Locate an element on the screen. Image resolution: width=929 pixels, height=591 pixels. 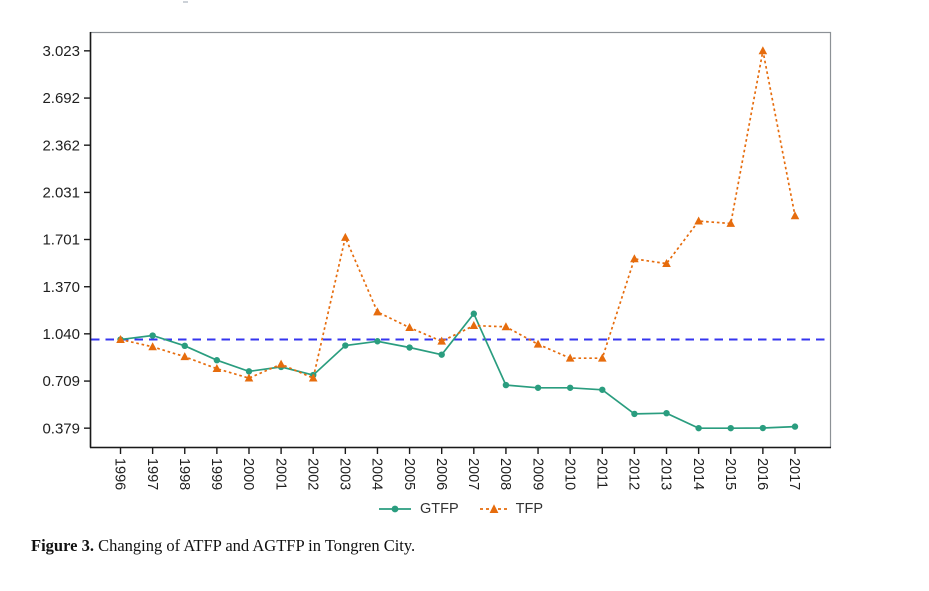
x-tick-label: 2008 is located at coordinates (505, 474).